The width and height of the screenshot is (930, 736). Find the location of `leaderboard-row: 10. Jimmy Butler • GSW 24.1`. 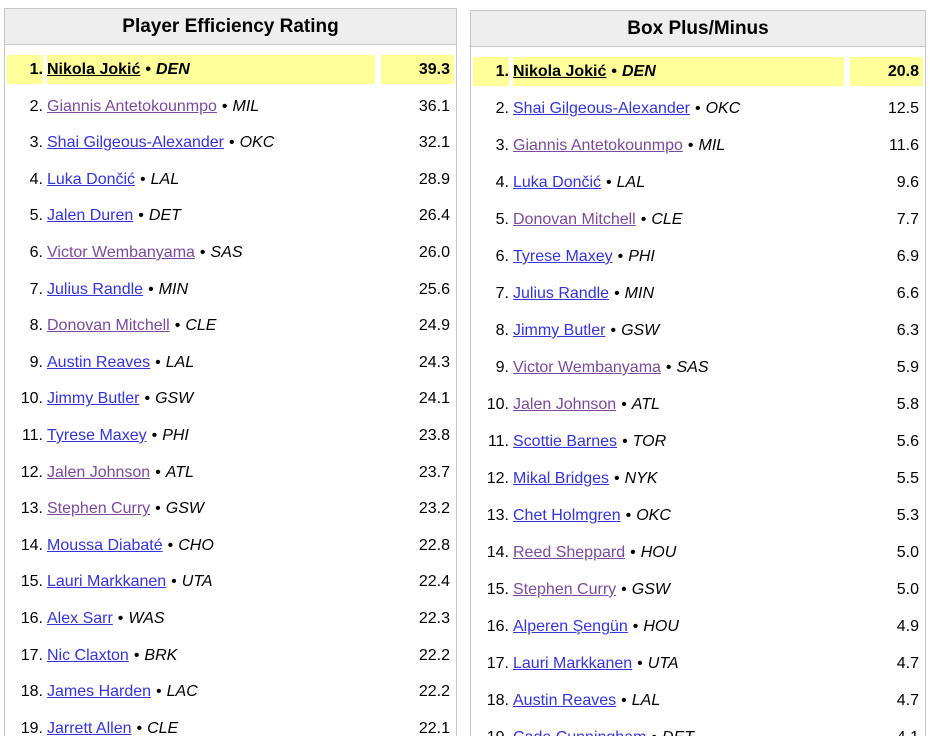

leaderboard-row: 10. Jimmy Butler • GSW 24.1 is located at coordinates (230, 398).